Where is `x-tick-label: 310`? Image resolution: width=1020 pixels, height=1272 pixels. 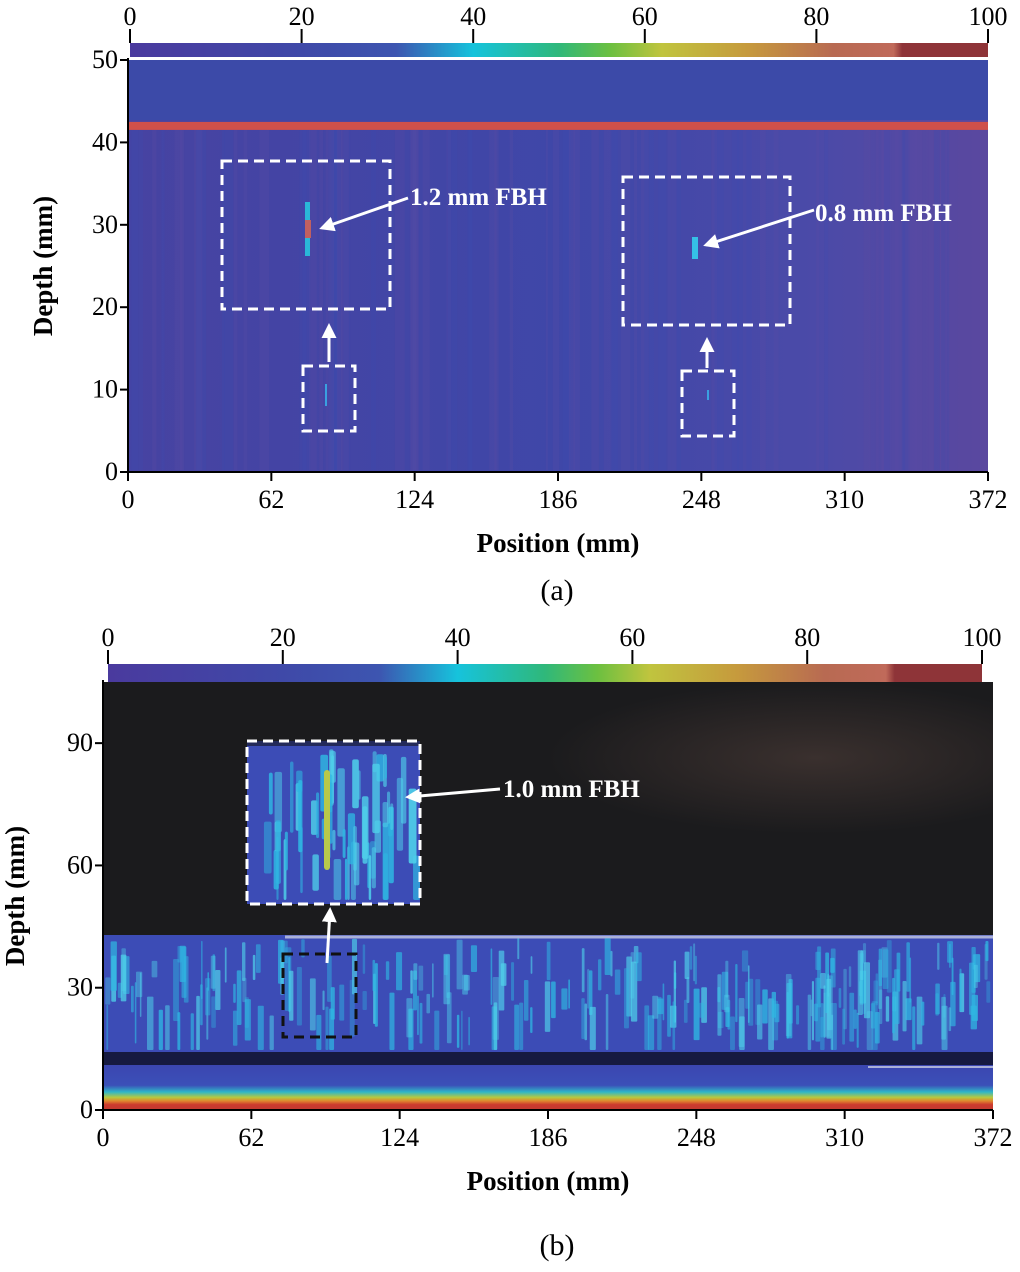 x-tick-label: 310 is located at coordinates (844, 499).